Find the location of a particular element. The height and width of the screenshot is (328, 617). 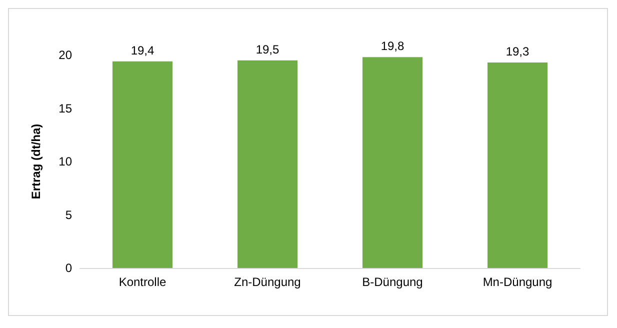

x-tick-label: Mn-Düngung is located at coordinates (517, 282).